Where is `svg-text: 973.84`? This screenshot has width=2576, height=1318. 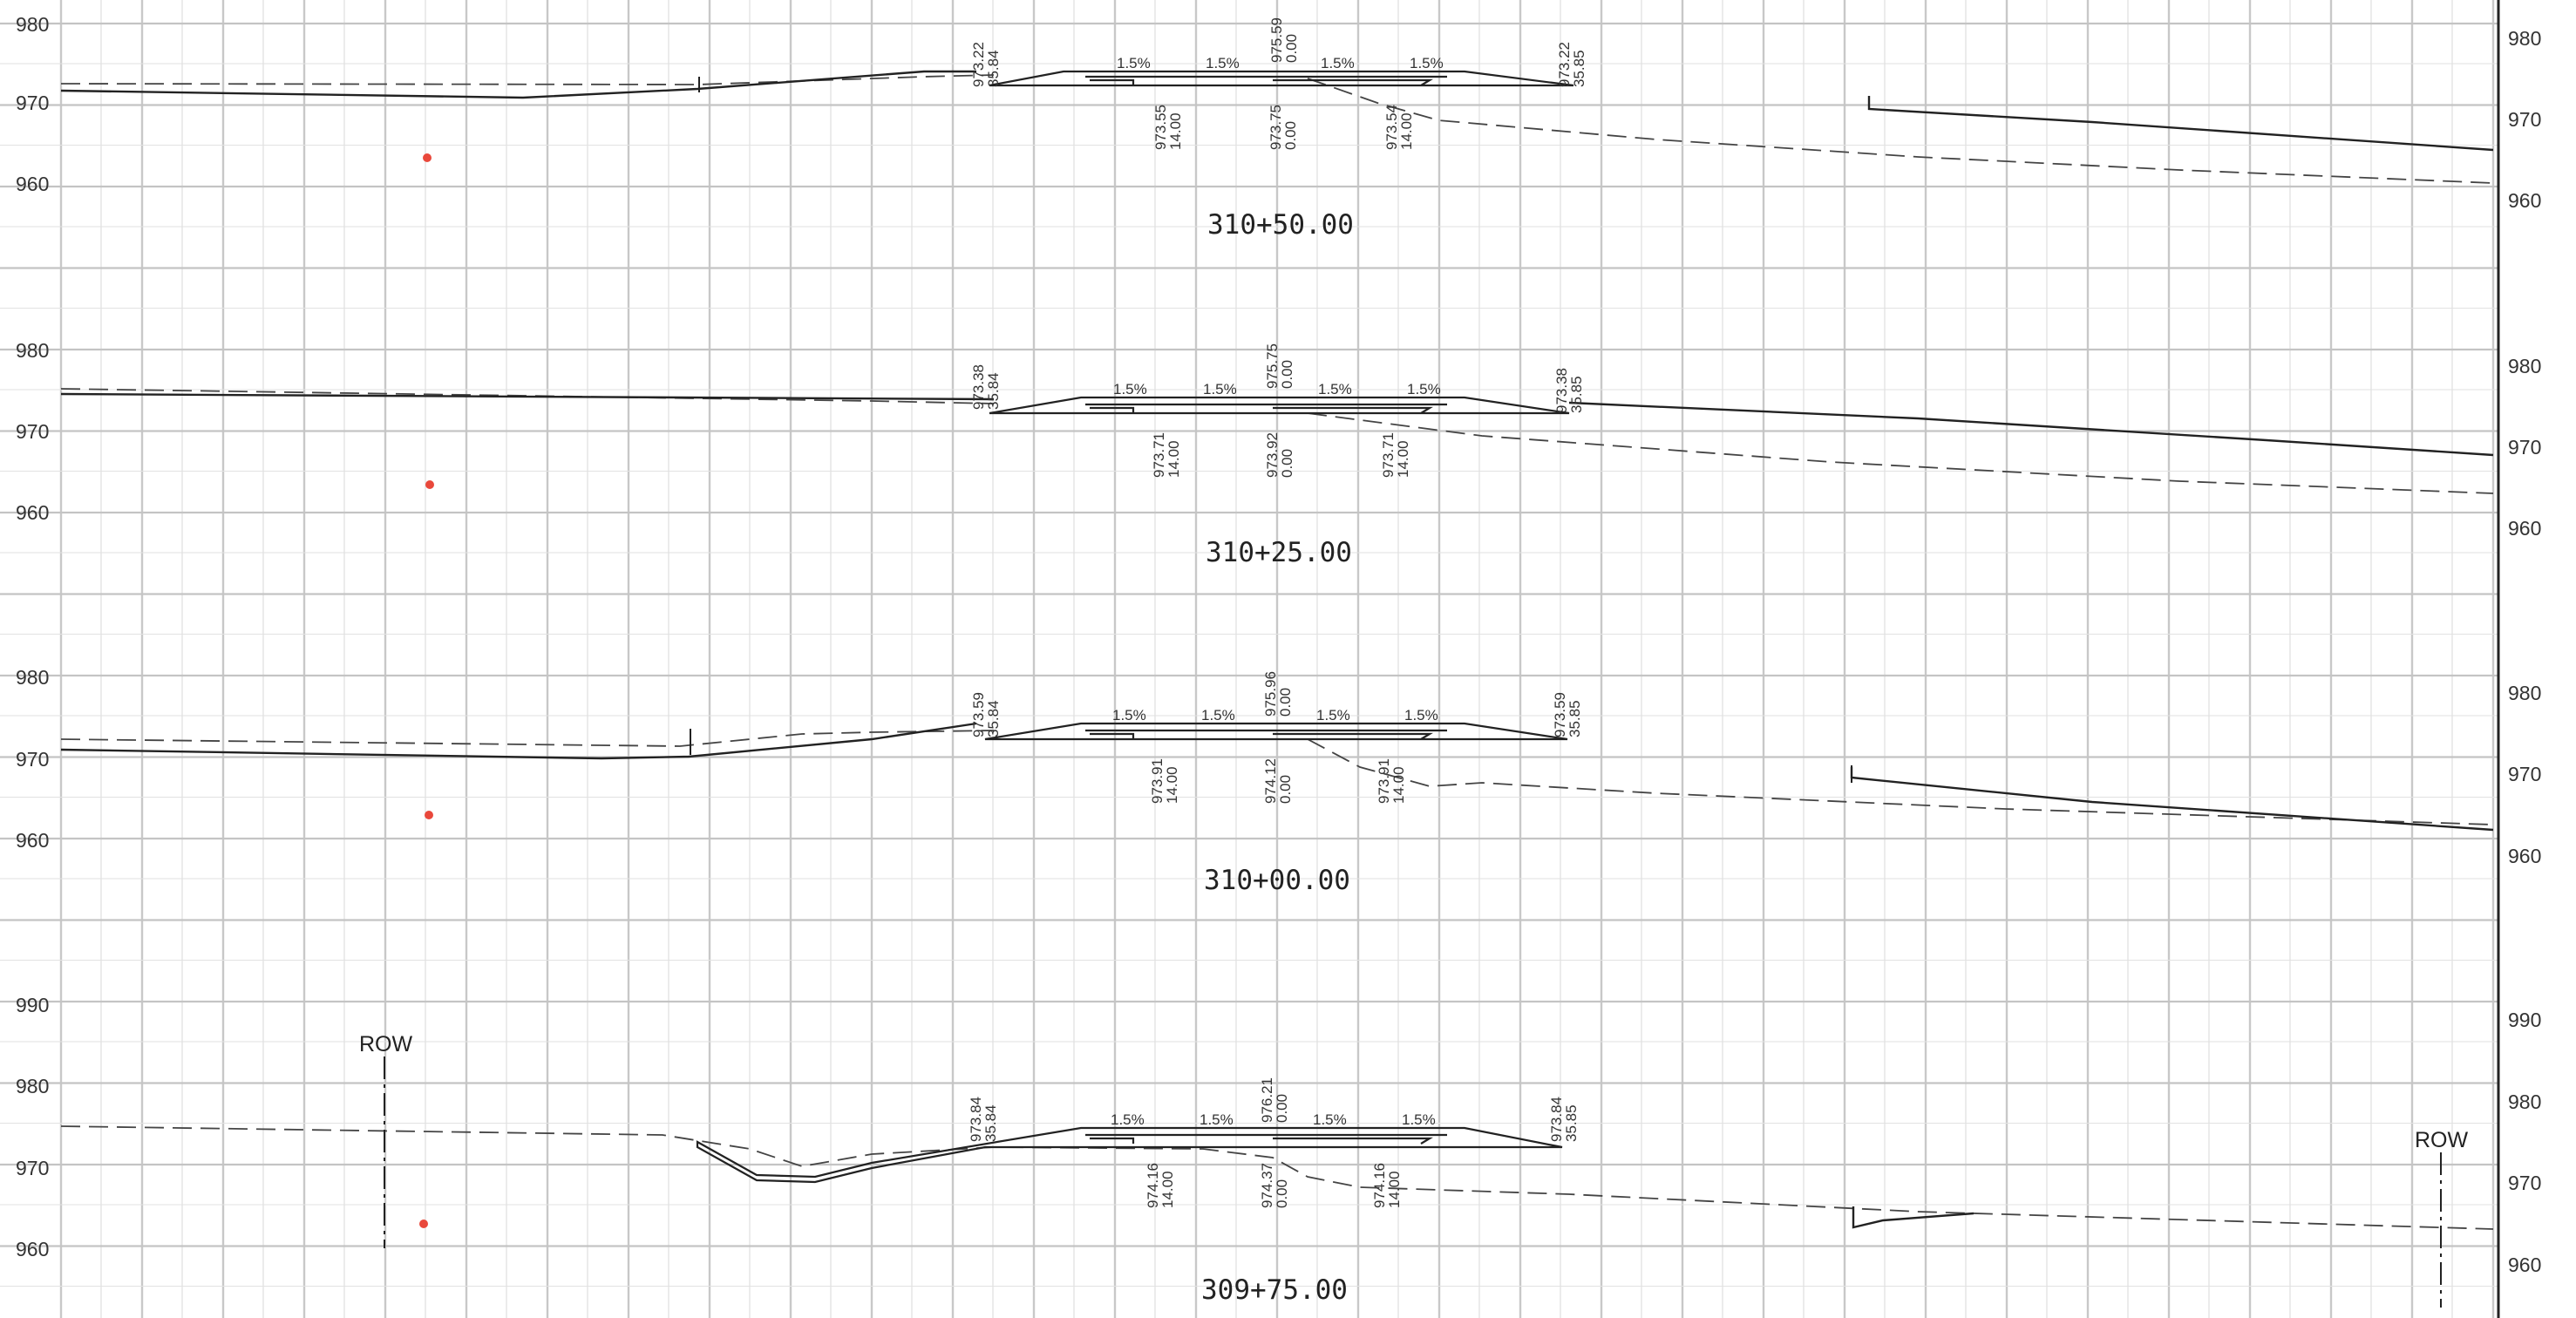 svg-text: 973.84 is located at coordinates (1556, 1120).